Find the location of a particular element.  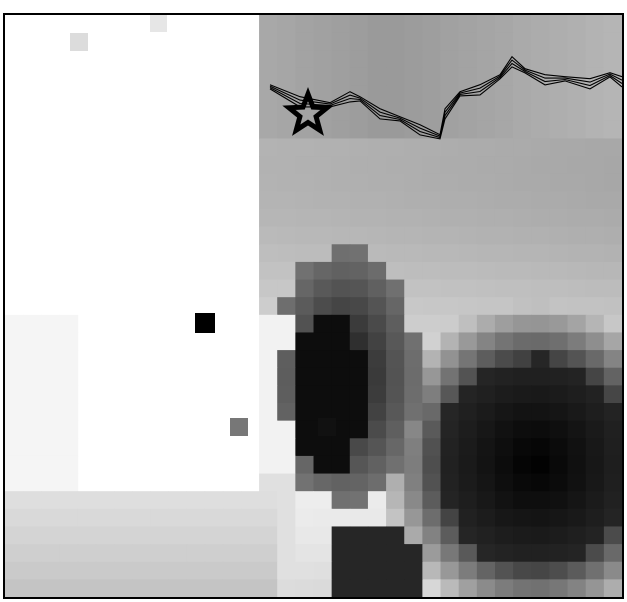

star-marker-icon is located at coordinates (308, 111).